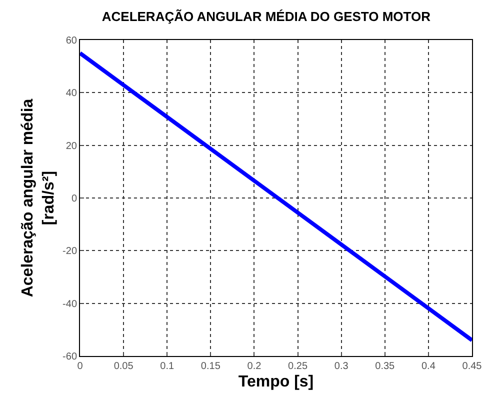  Describe the element at coordinates (72, 146) in the screenshot. I see `y-tick-label: 20` at that location.